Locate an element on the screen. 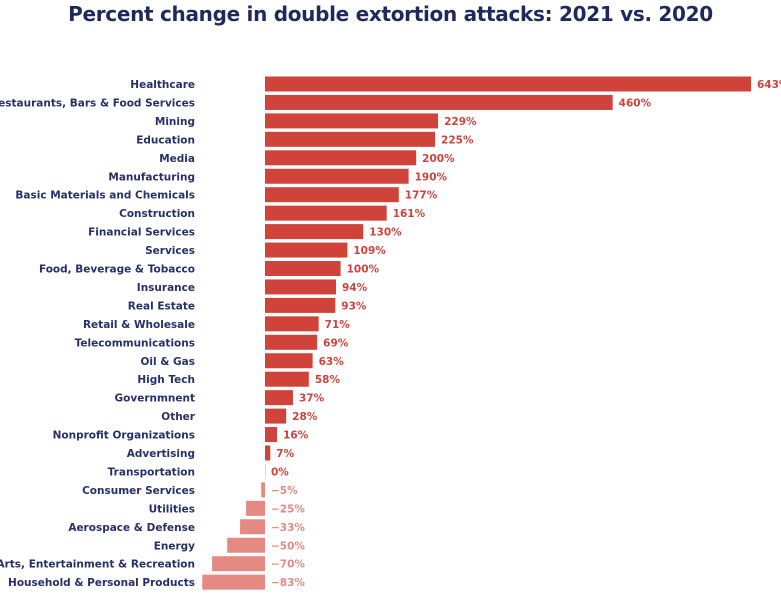 This screenshot has width=781, height=612. category-label: Advertising is located at coordinates (161, 454).